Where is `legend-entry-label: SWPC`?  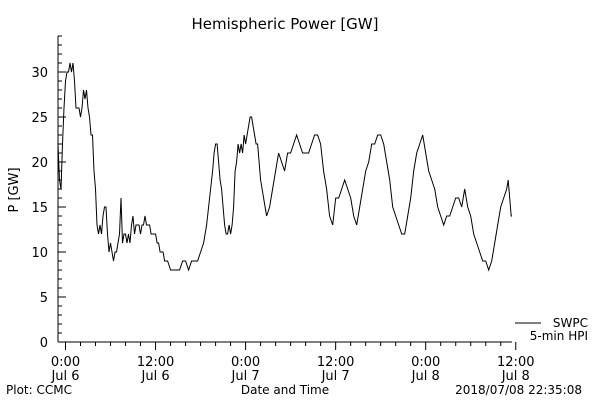
legend-entry-label: SWPC is located at coordinates (570, 323).